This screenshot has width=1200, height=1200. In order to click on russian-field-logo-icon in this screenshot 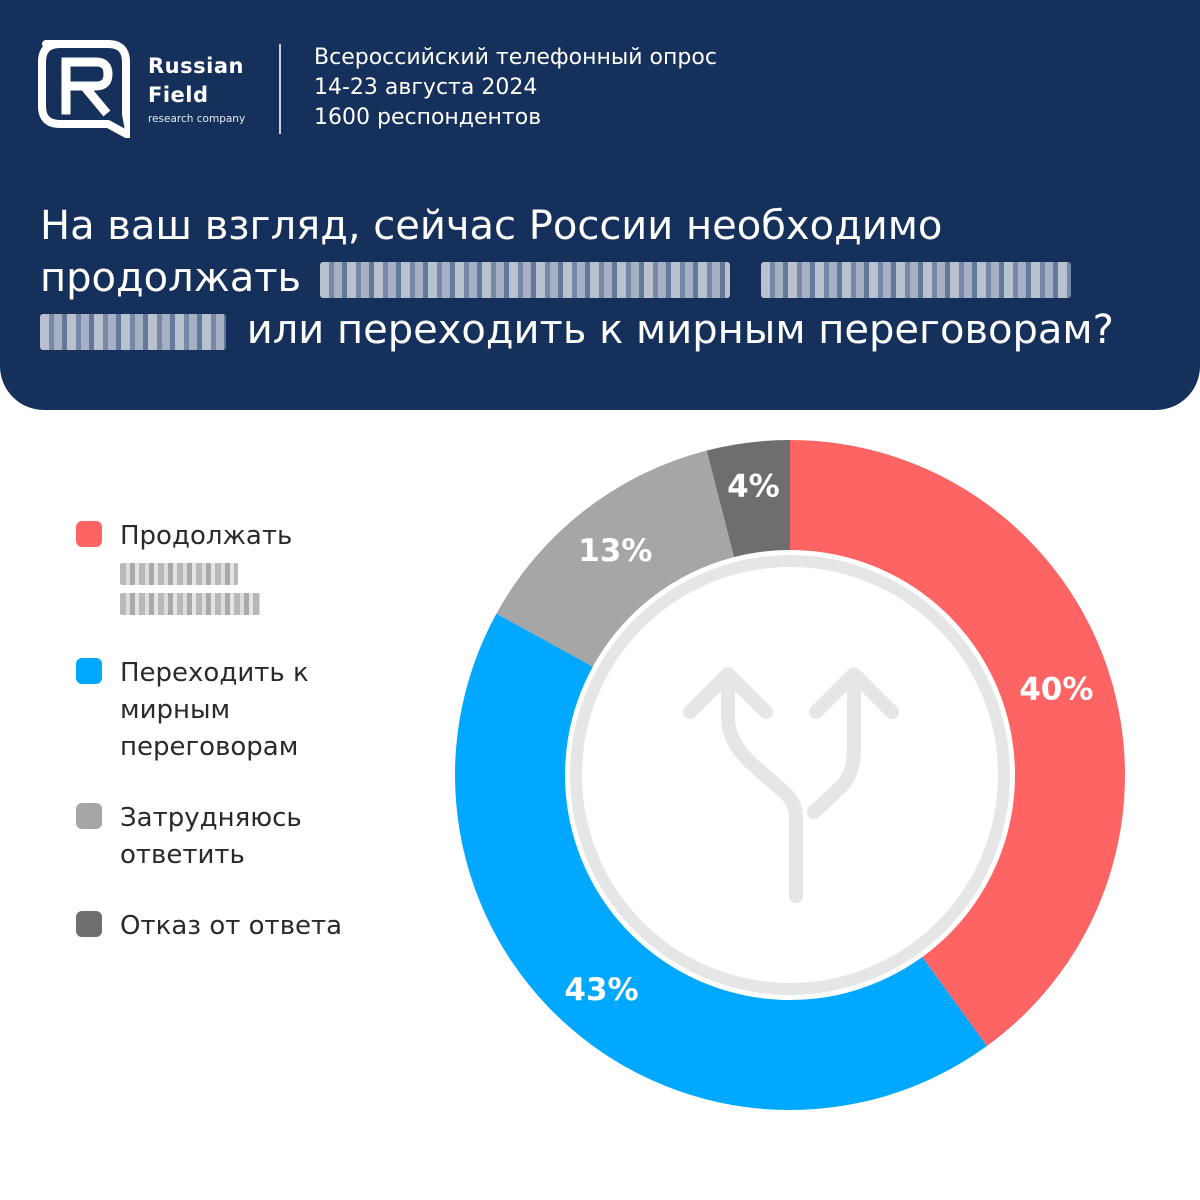, I will do `click(84, 89)`.